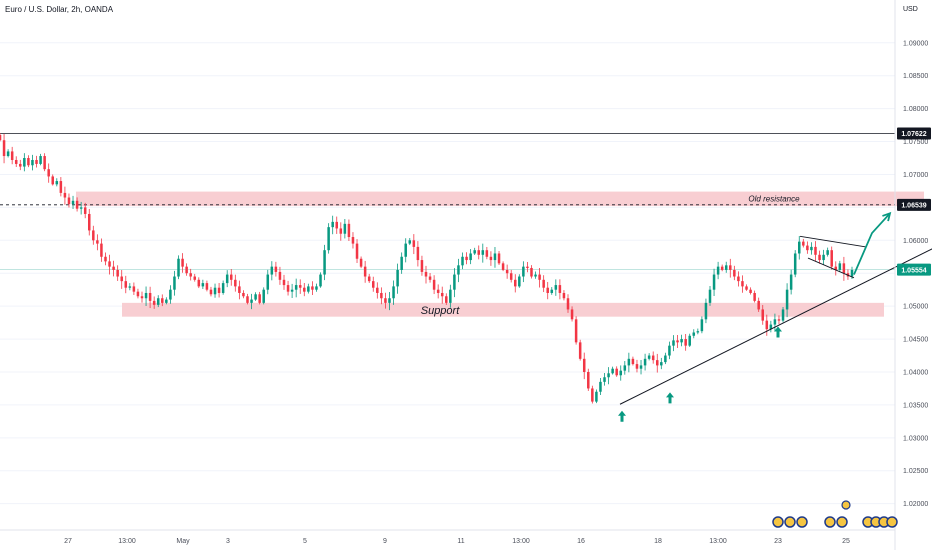 The width and height of the screenshot is (932, 550). What do you see at coordinates (500, 199) in the screenshot?
I see `resistance-zone` at bounding box center [500, 199].